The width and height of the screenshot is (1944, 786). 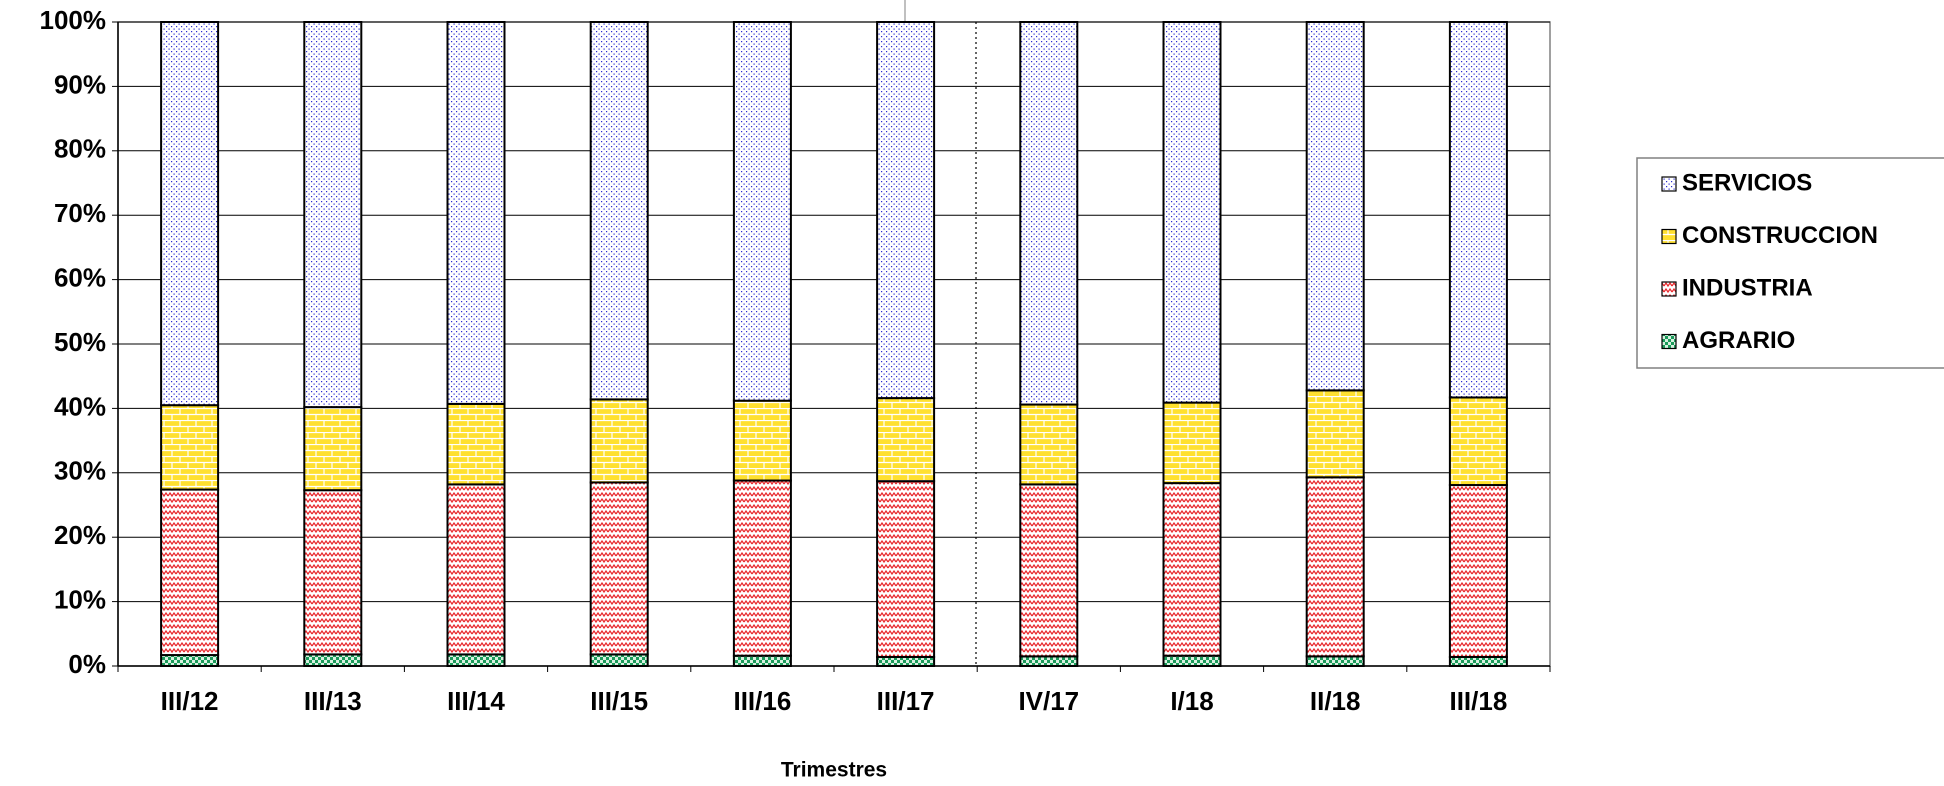 I want to click on x-tick-label: III/16, so click(x=762, y=701).